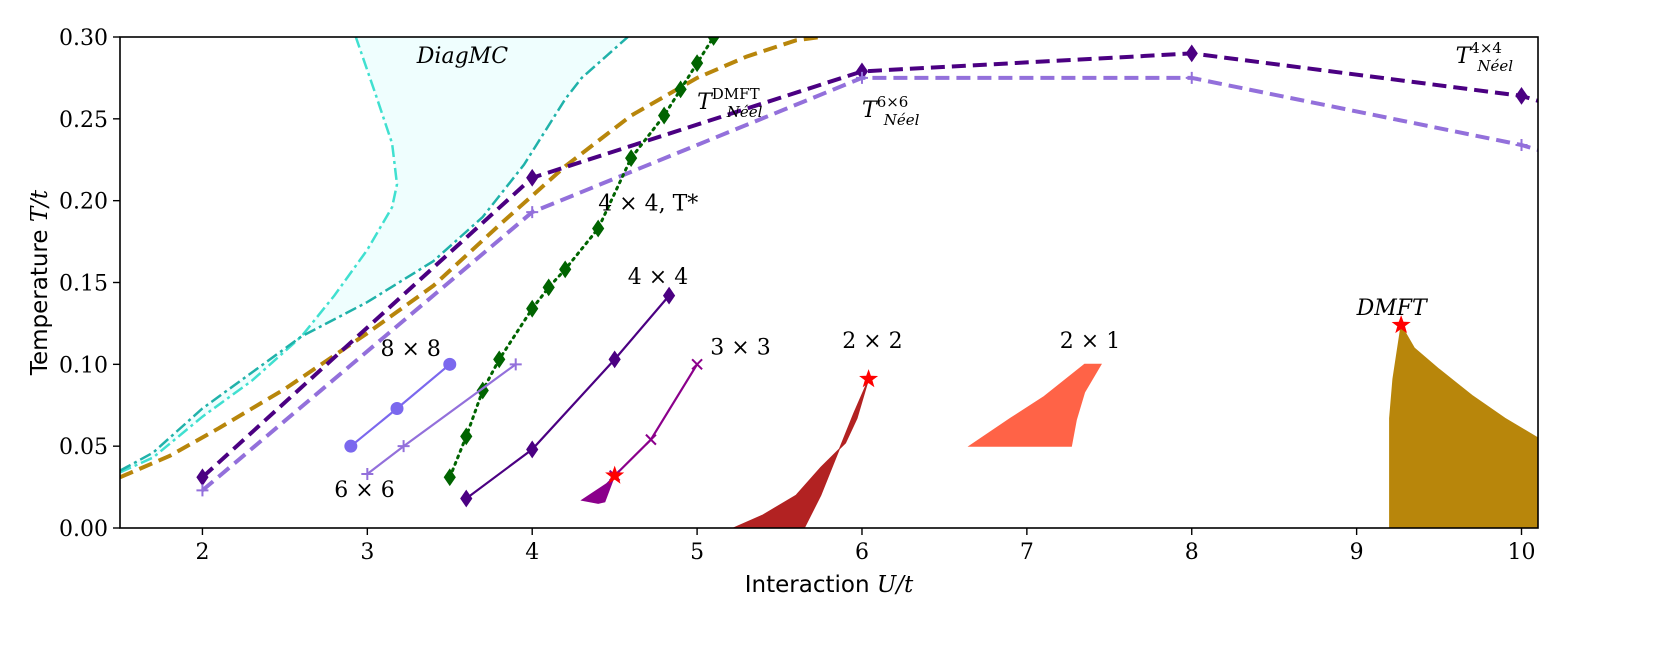 The height and width of the screenshot is (664, 1661). I want to click on x-axis-label: Interaction U/t, so click(829, 585).